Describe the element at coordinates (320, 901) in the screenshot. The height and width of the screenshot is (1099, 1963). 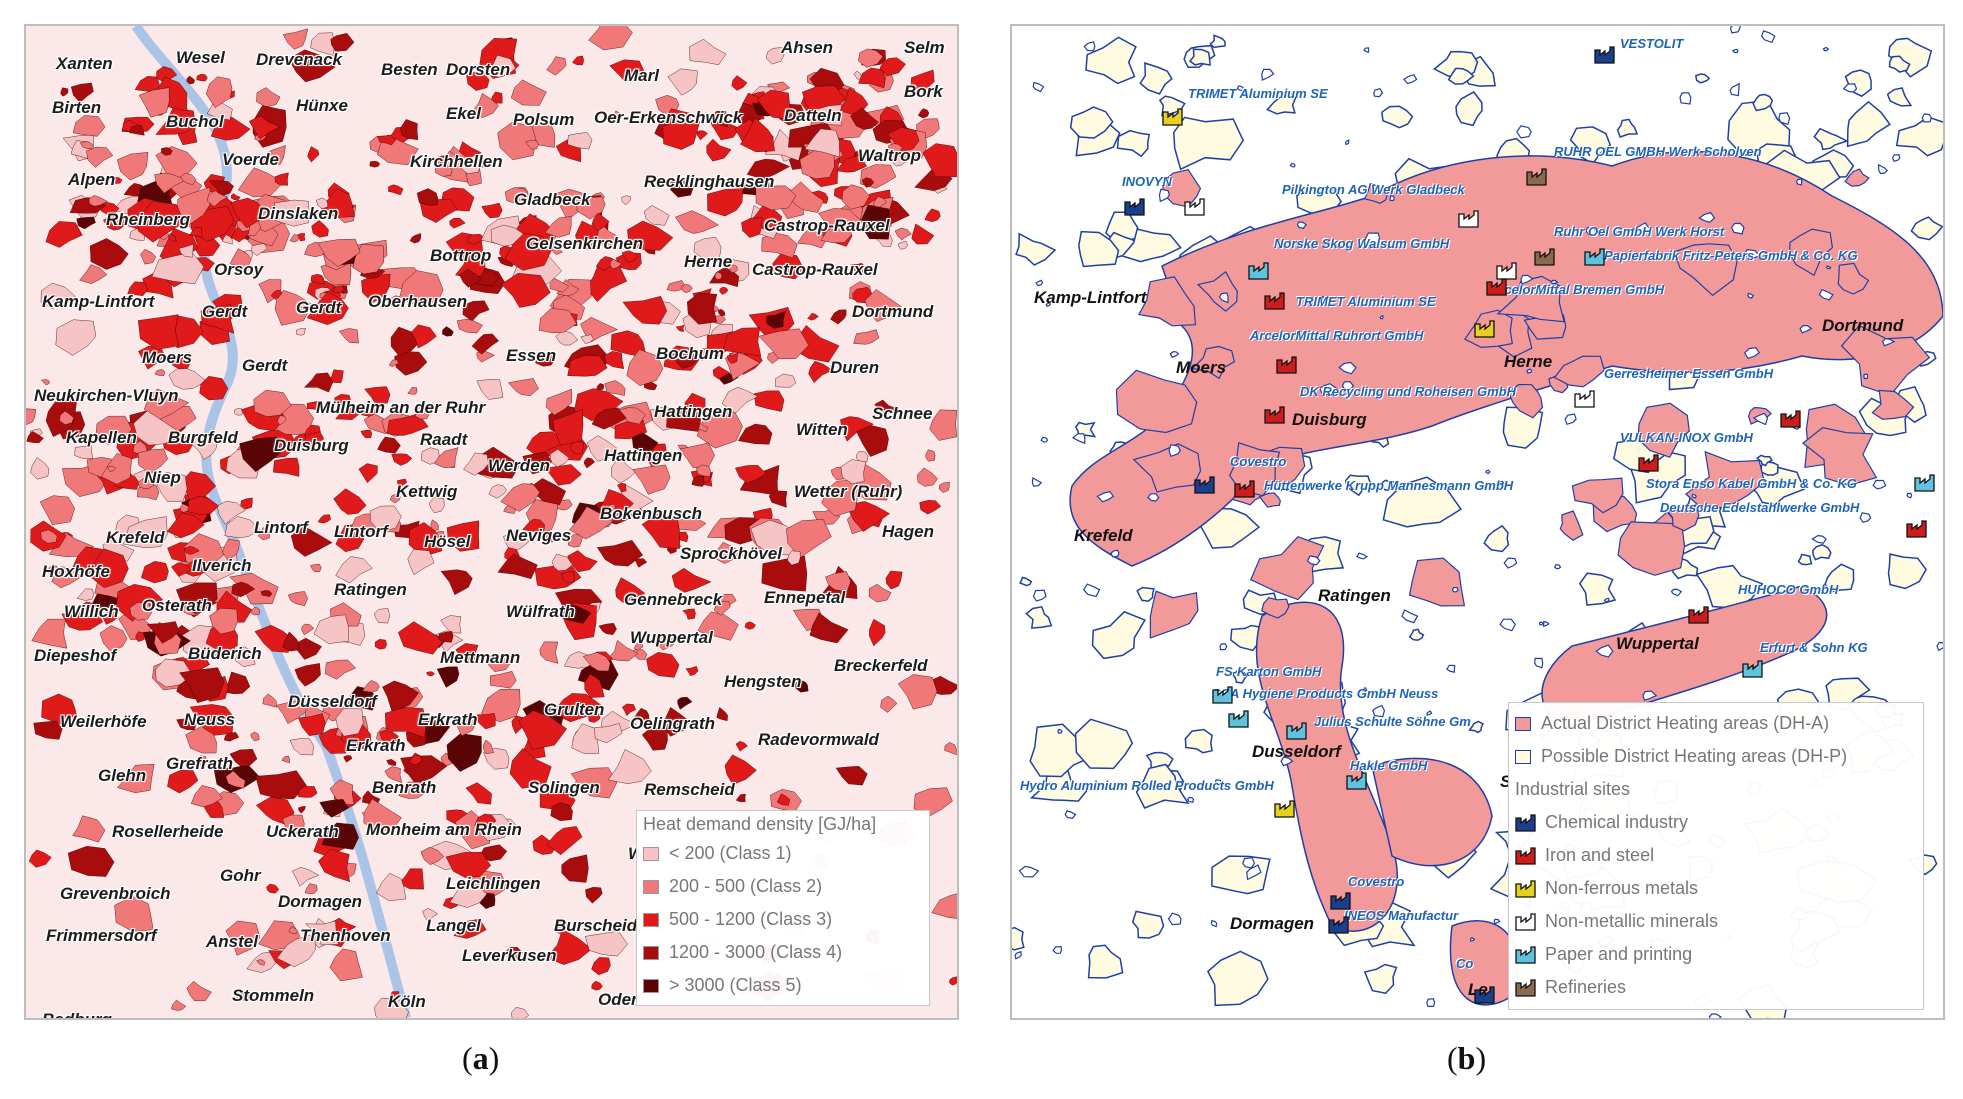
I see `place-label: Dormagen` at that location.